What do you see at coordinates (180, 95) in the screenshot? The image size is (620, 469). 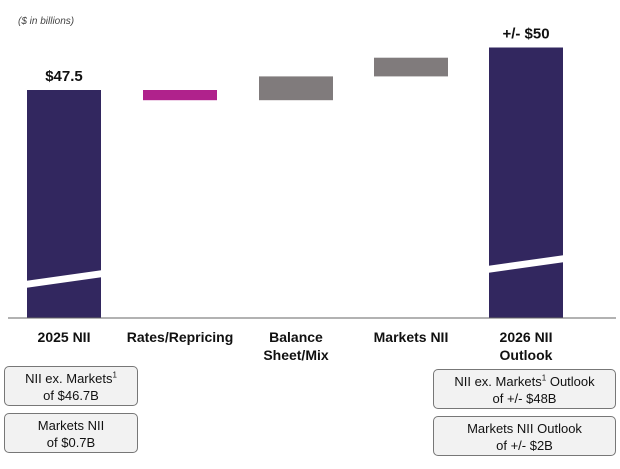 I see `bar-rates-repricing` at bounding box center [180, 95].